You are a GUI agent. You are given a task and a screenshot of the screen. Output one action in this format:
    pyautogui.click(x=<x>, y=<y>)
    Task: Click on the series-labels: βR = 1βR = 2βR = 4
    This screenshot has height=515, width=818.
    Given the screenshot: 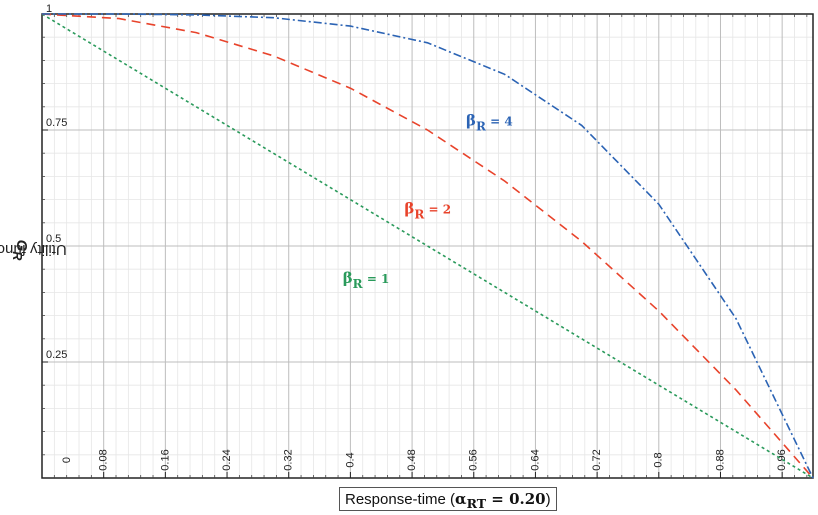 What is the action you would take?
    pyautogui.click(x=428, y=201)
    